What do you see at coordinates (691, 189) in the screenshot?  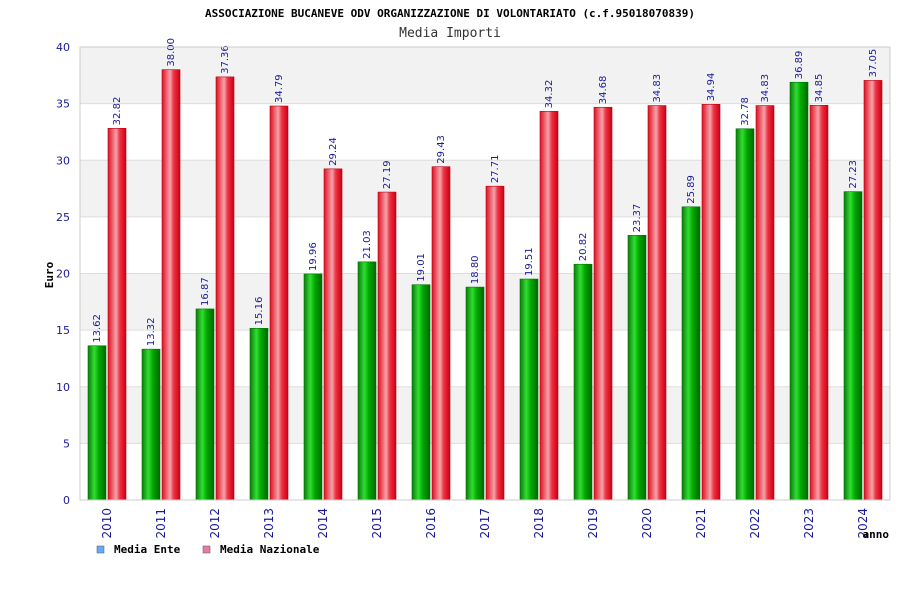 I see `value-label: 25.89` at bounding box center [691, 189].